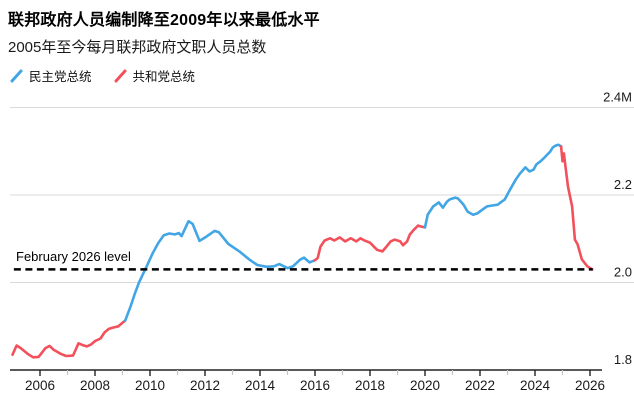 This screenshot has height=402, width=634. I want to click on x-tick-label: 2026, so click(590, 385).